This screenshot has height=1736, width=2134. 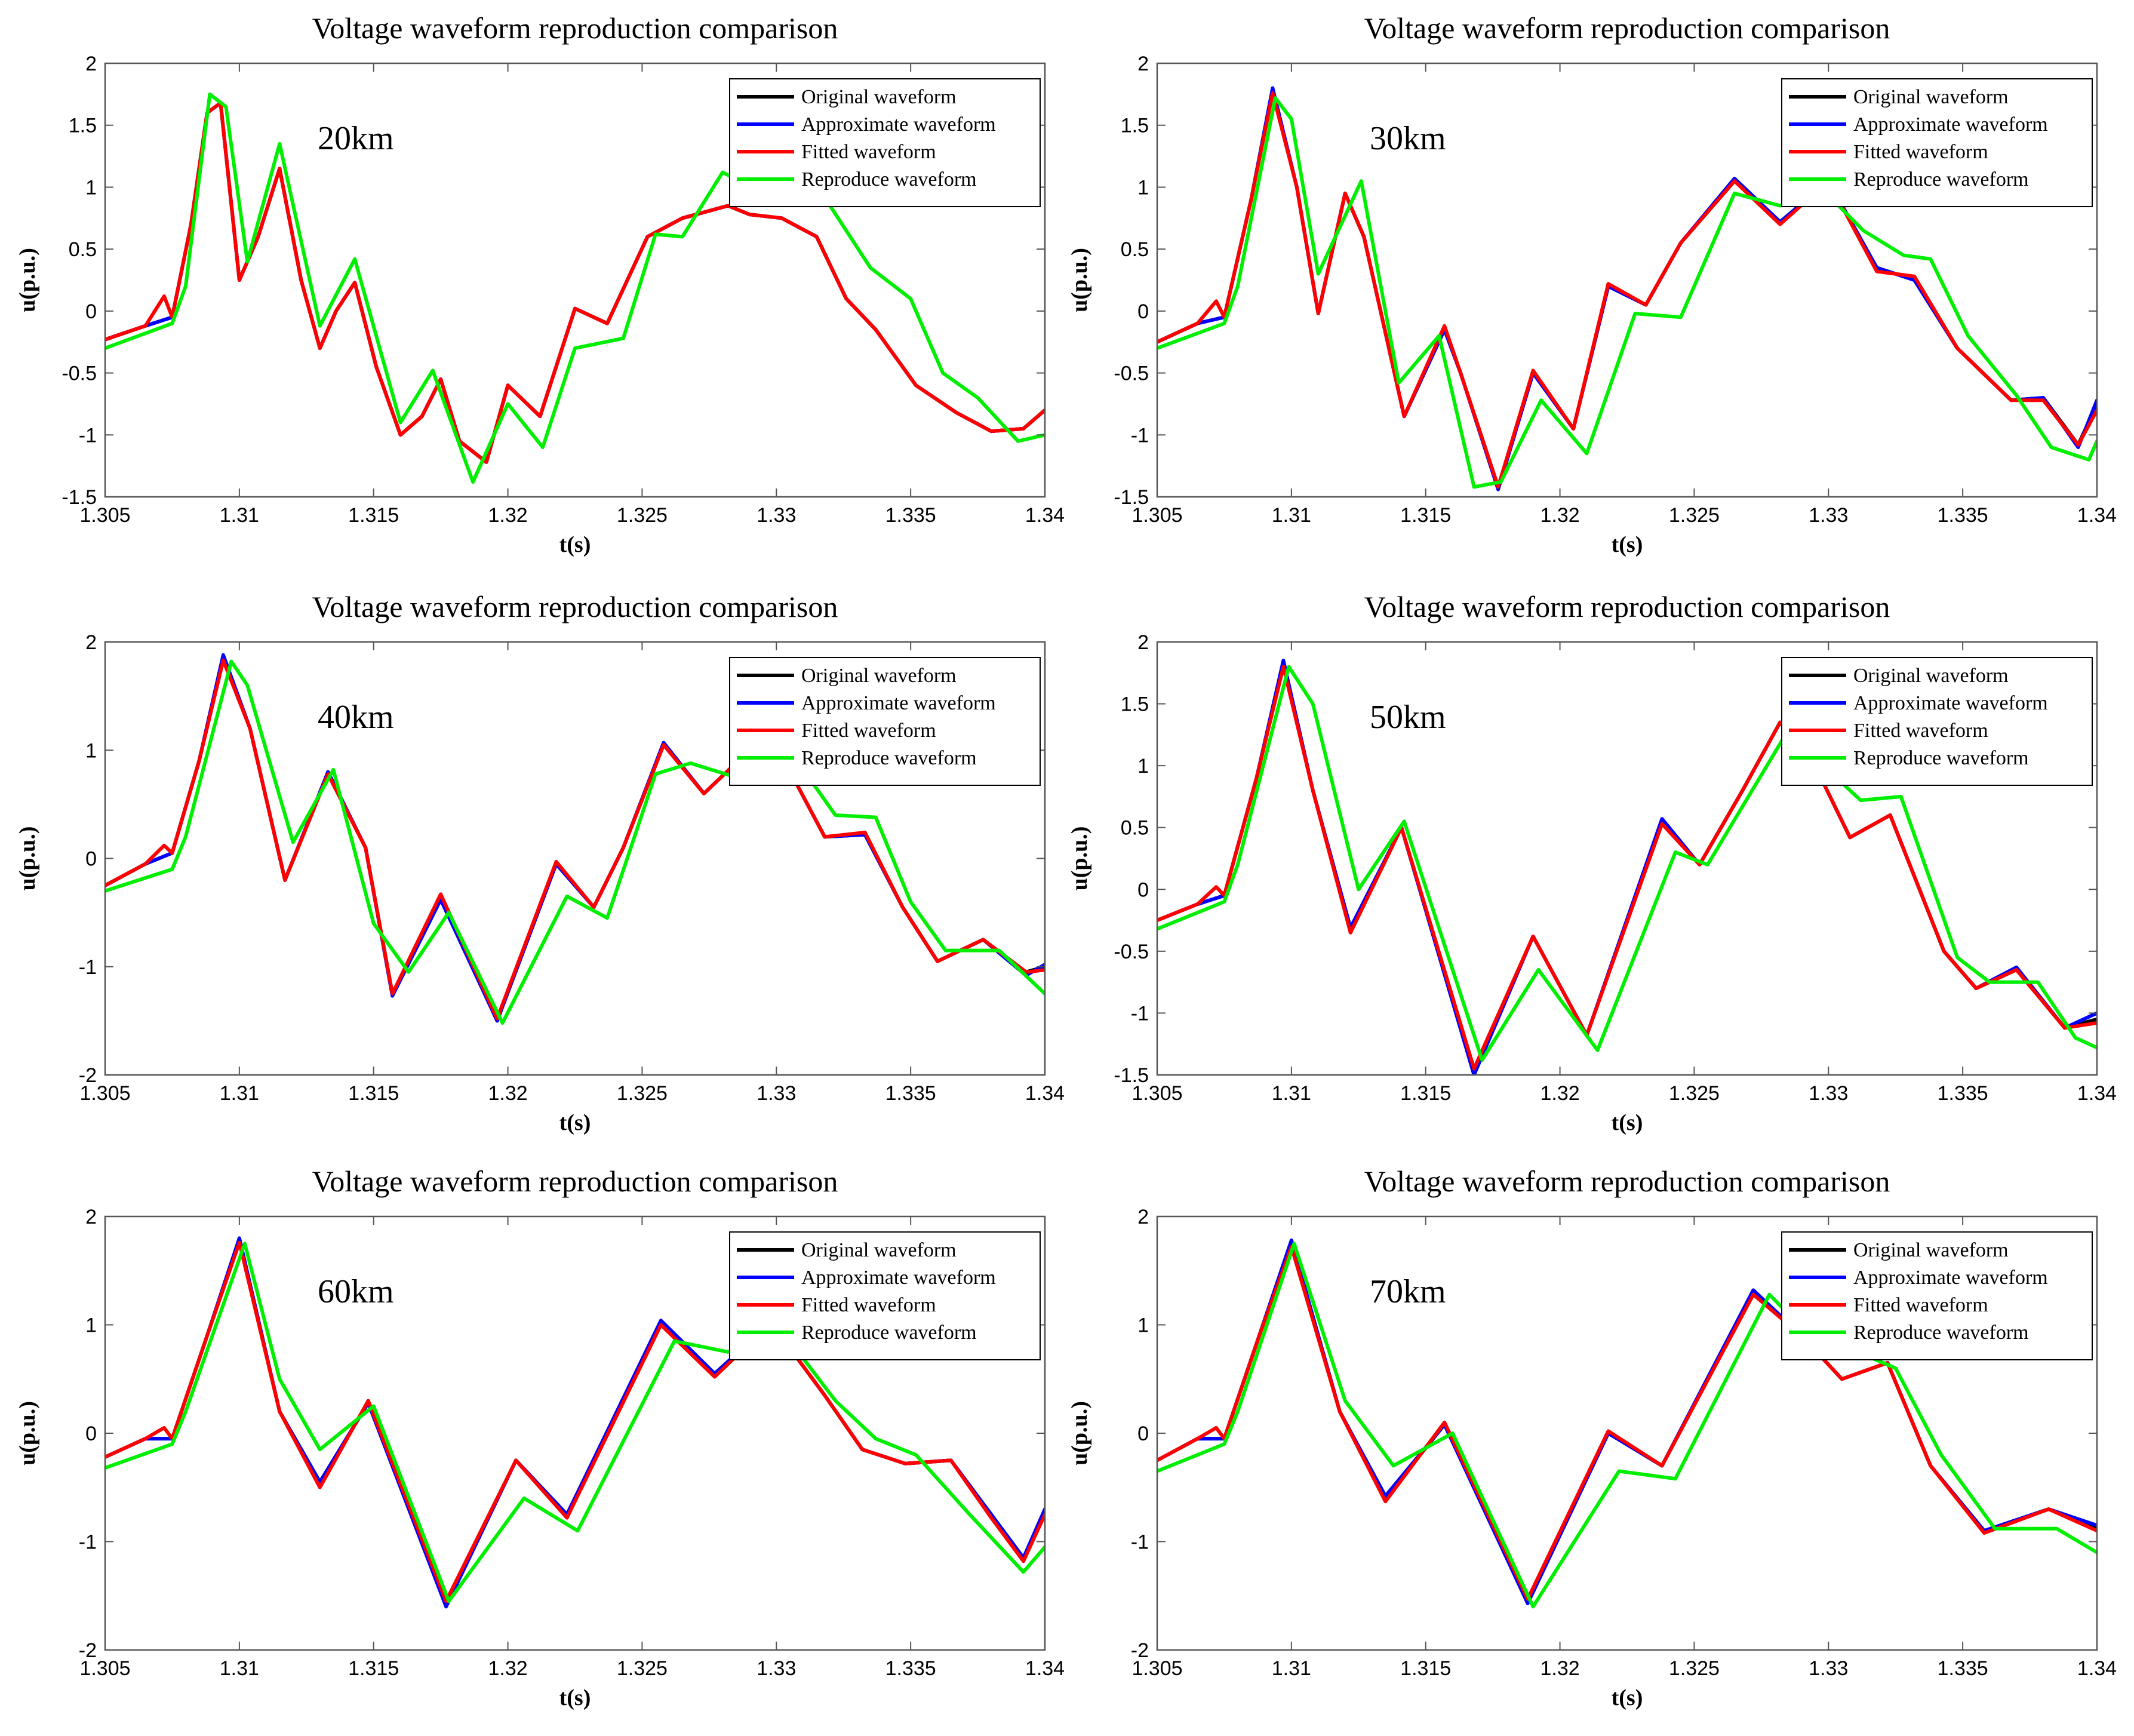 What do you see at coordinates (356, 1291) in the screenshot?
I see `distance-annotation: 60km` at bounding box center [356, 1291].